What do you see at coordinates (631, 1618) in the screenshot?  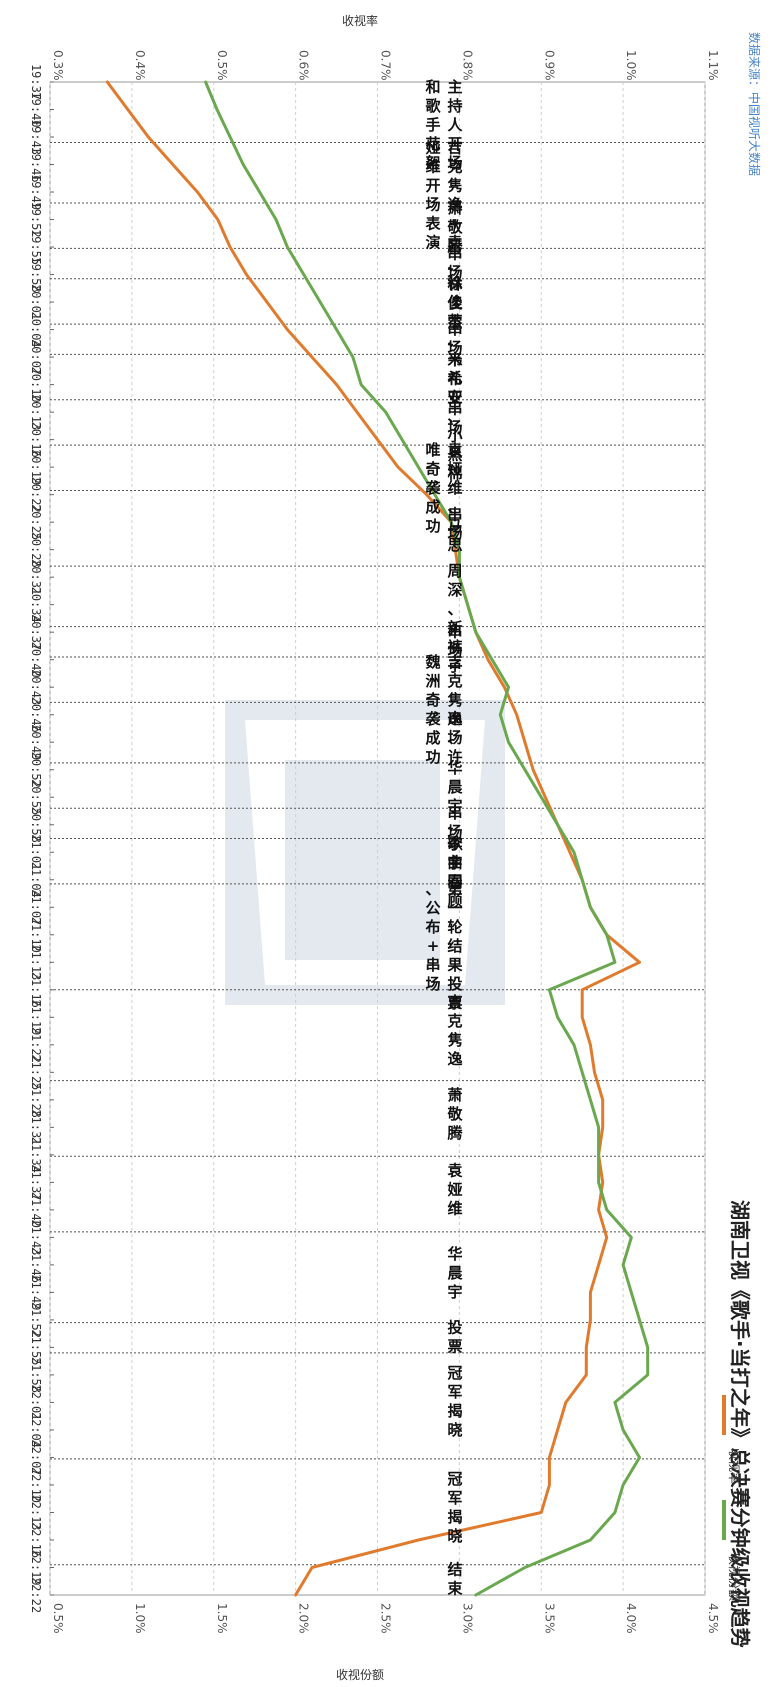 I see `bottom-tick-label: 4.0%` at bounding box center [631, 1618].